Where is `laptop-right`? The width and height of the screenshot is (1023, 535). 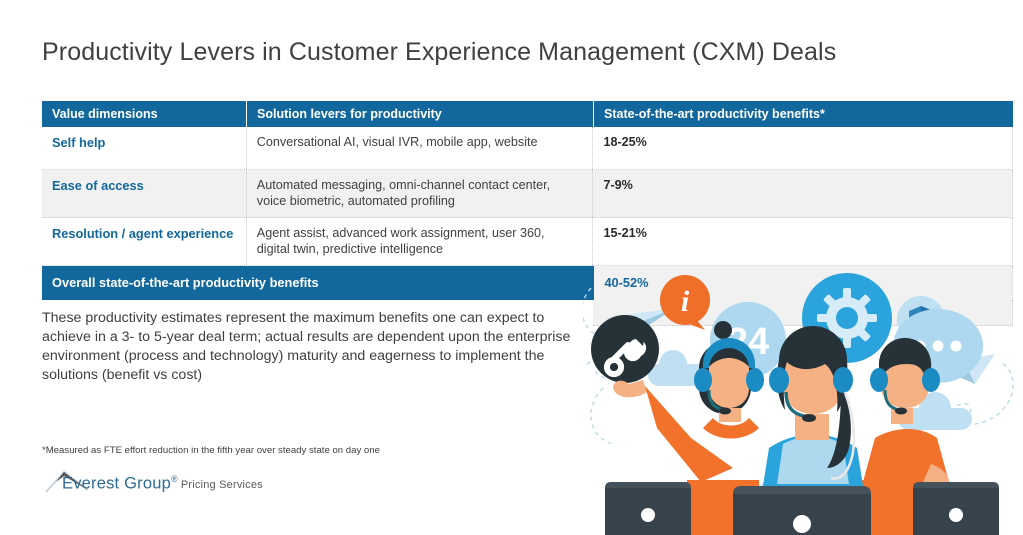 laptop-right is located at coordinates (956, 508).